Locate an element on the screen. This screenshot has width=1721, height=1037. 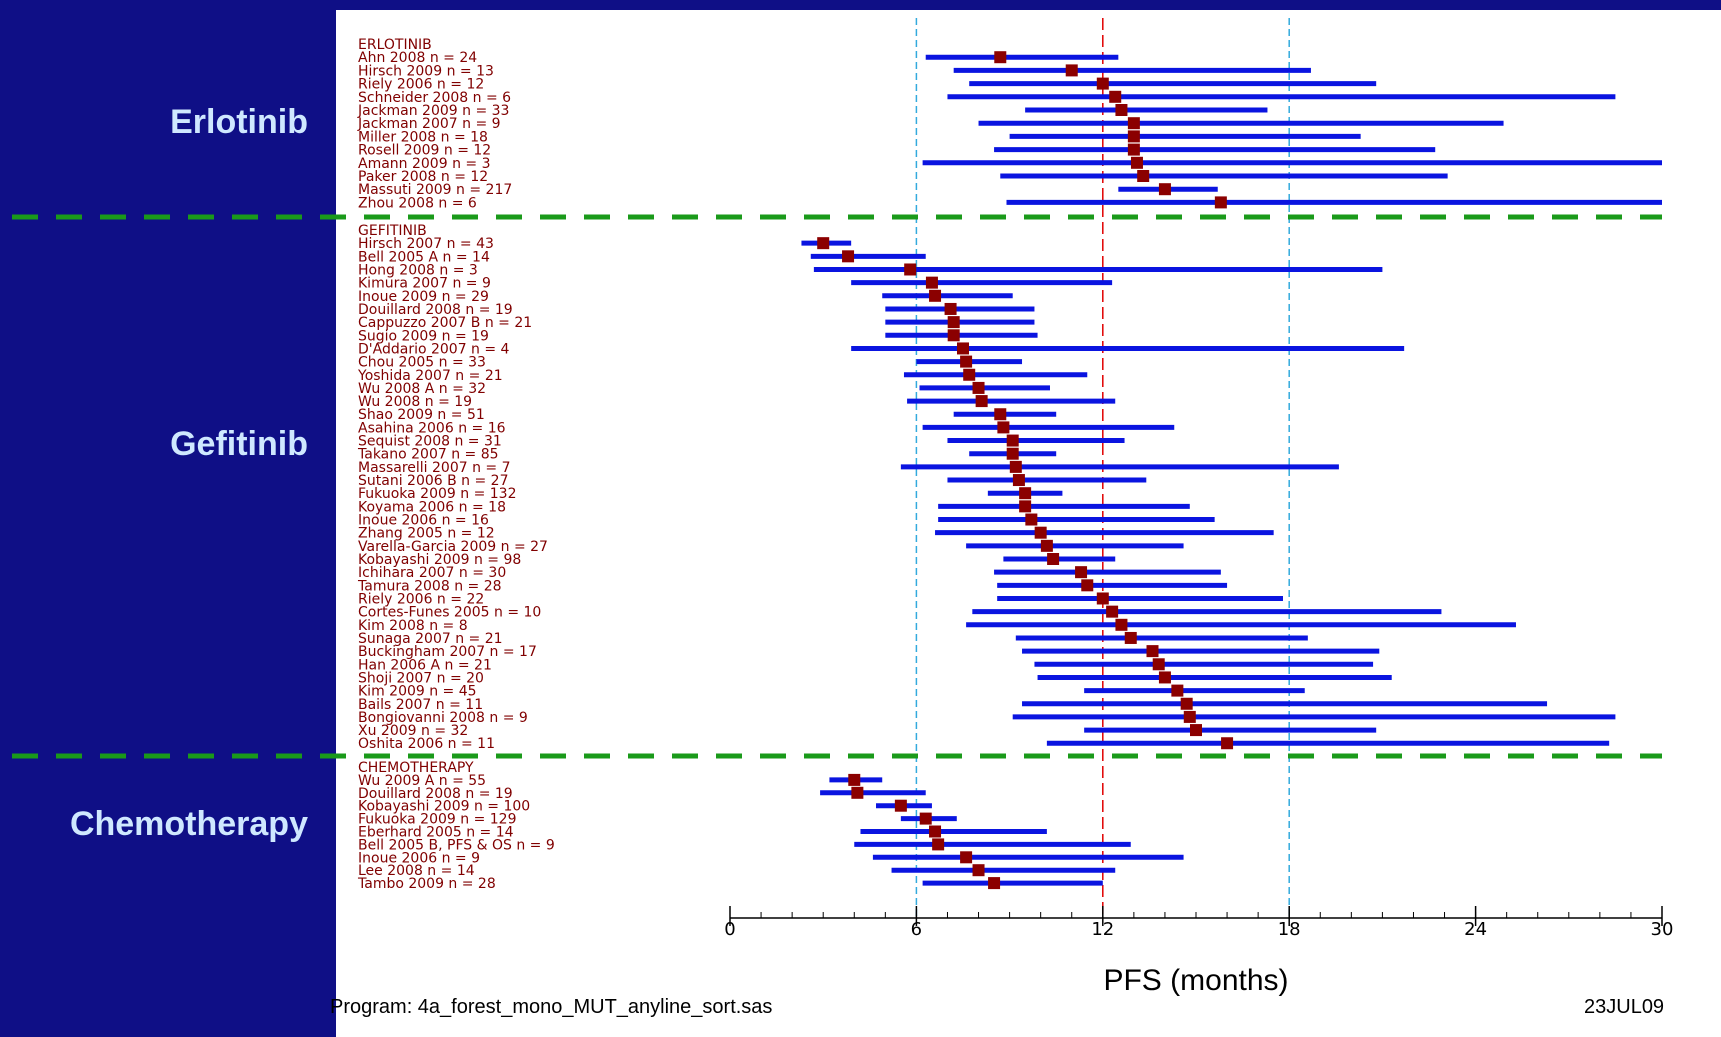
study-label: Tamura 2008 n = 28 is located at coordinates (429, 586).